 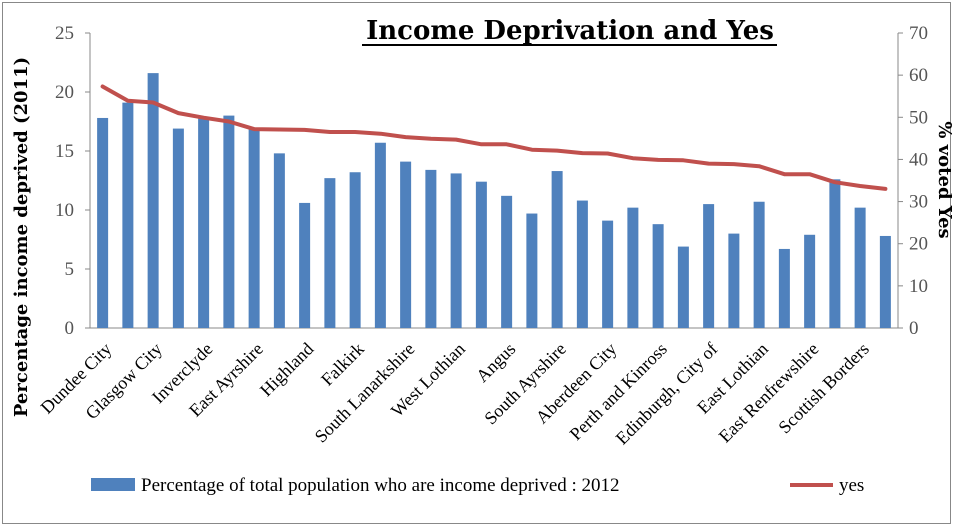 What do you see at coordinates (918, 33) in the screenshot?
I see `right-tick-label: 70` at bounding box center [918, 33].